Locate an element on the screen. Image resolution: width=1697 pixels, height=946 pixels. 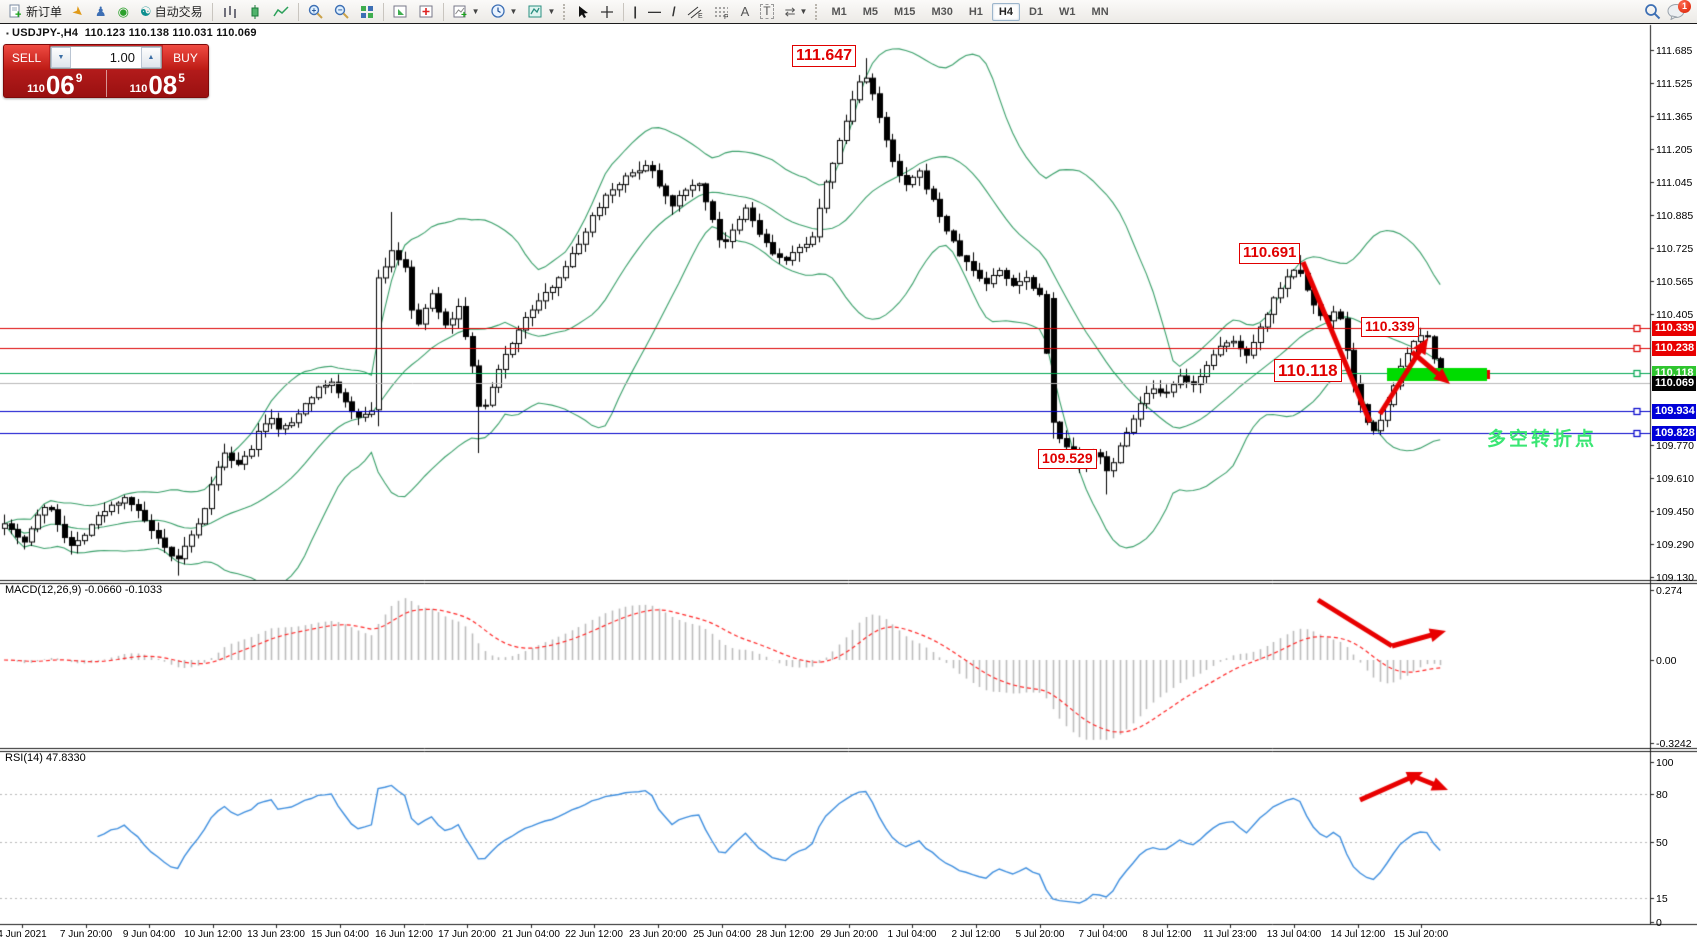
horizontal-line-tool: — is located at coordinates (654, 12).